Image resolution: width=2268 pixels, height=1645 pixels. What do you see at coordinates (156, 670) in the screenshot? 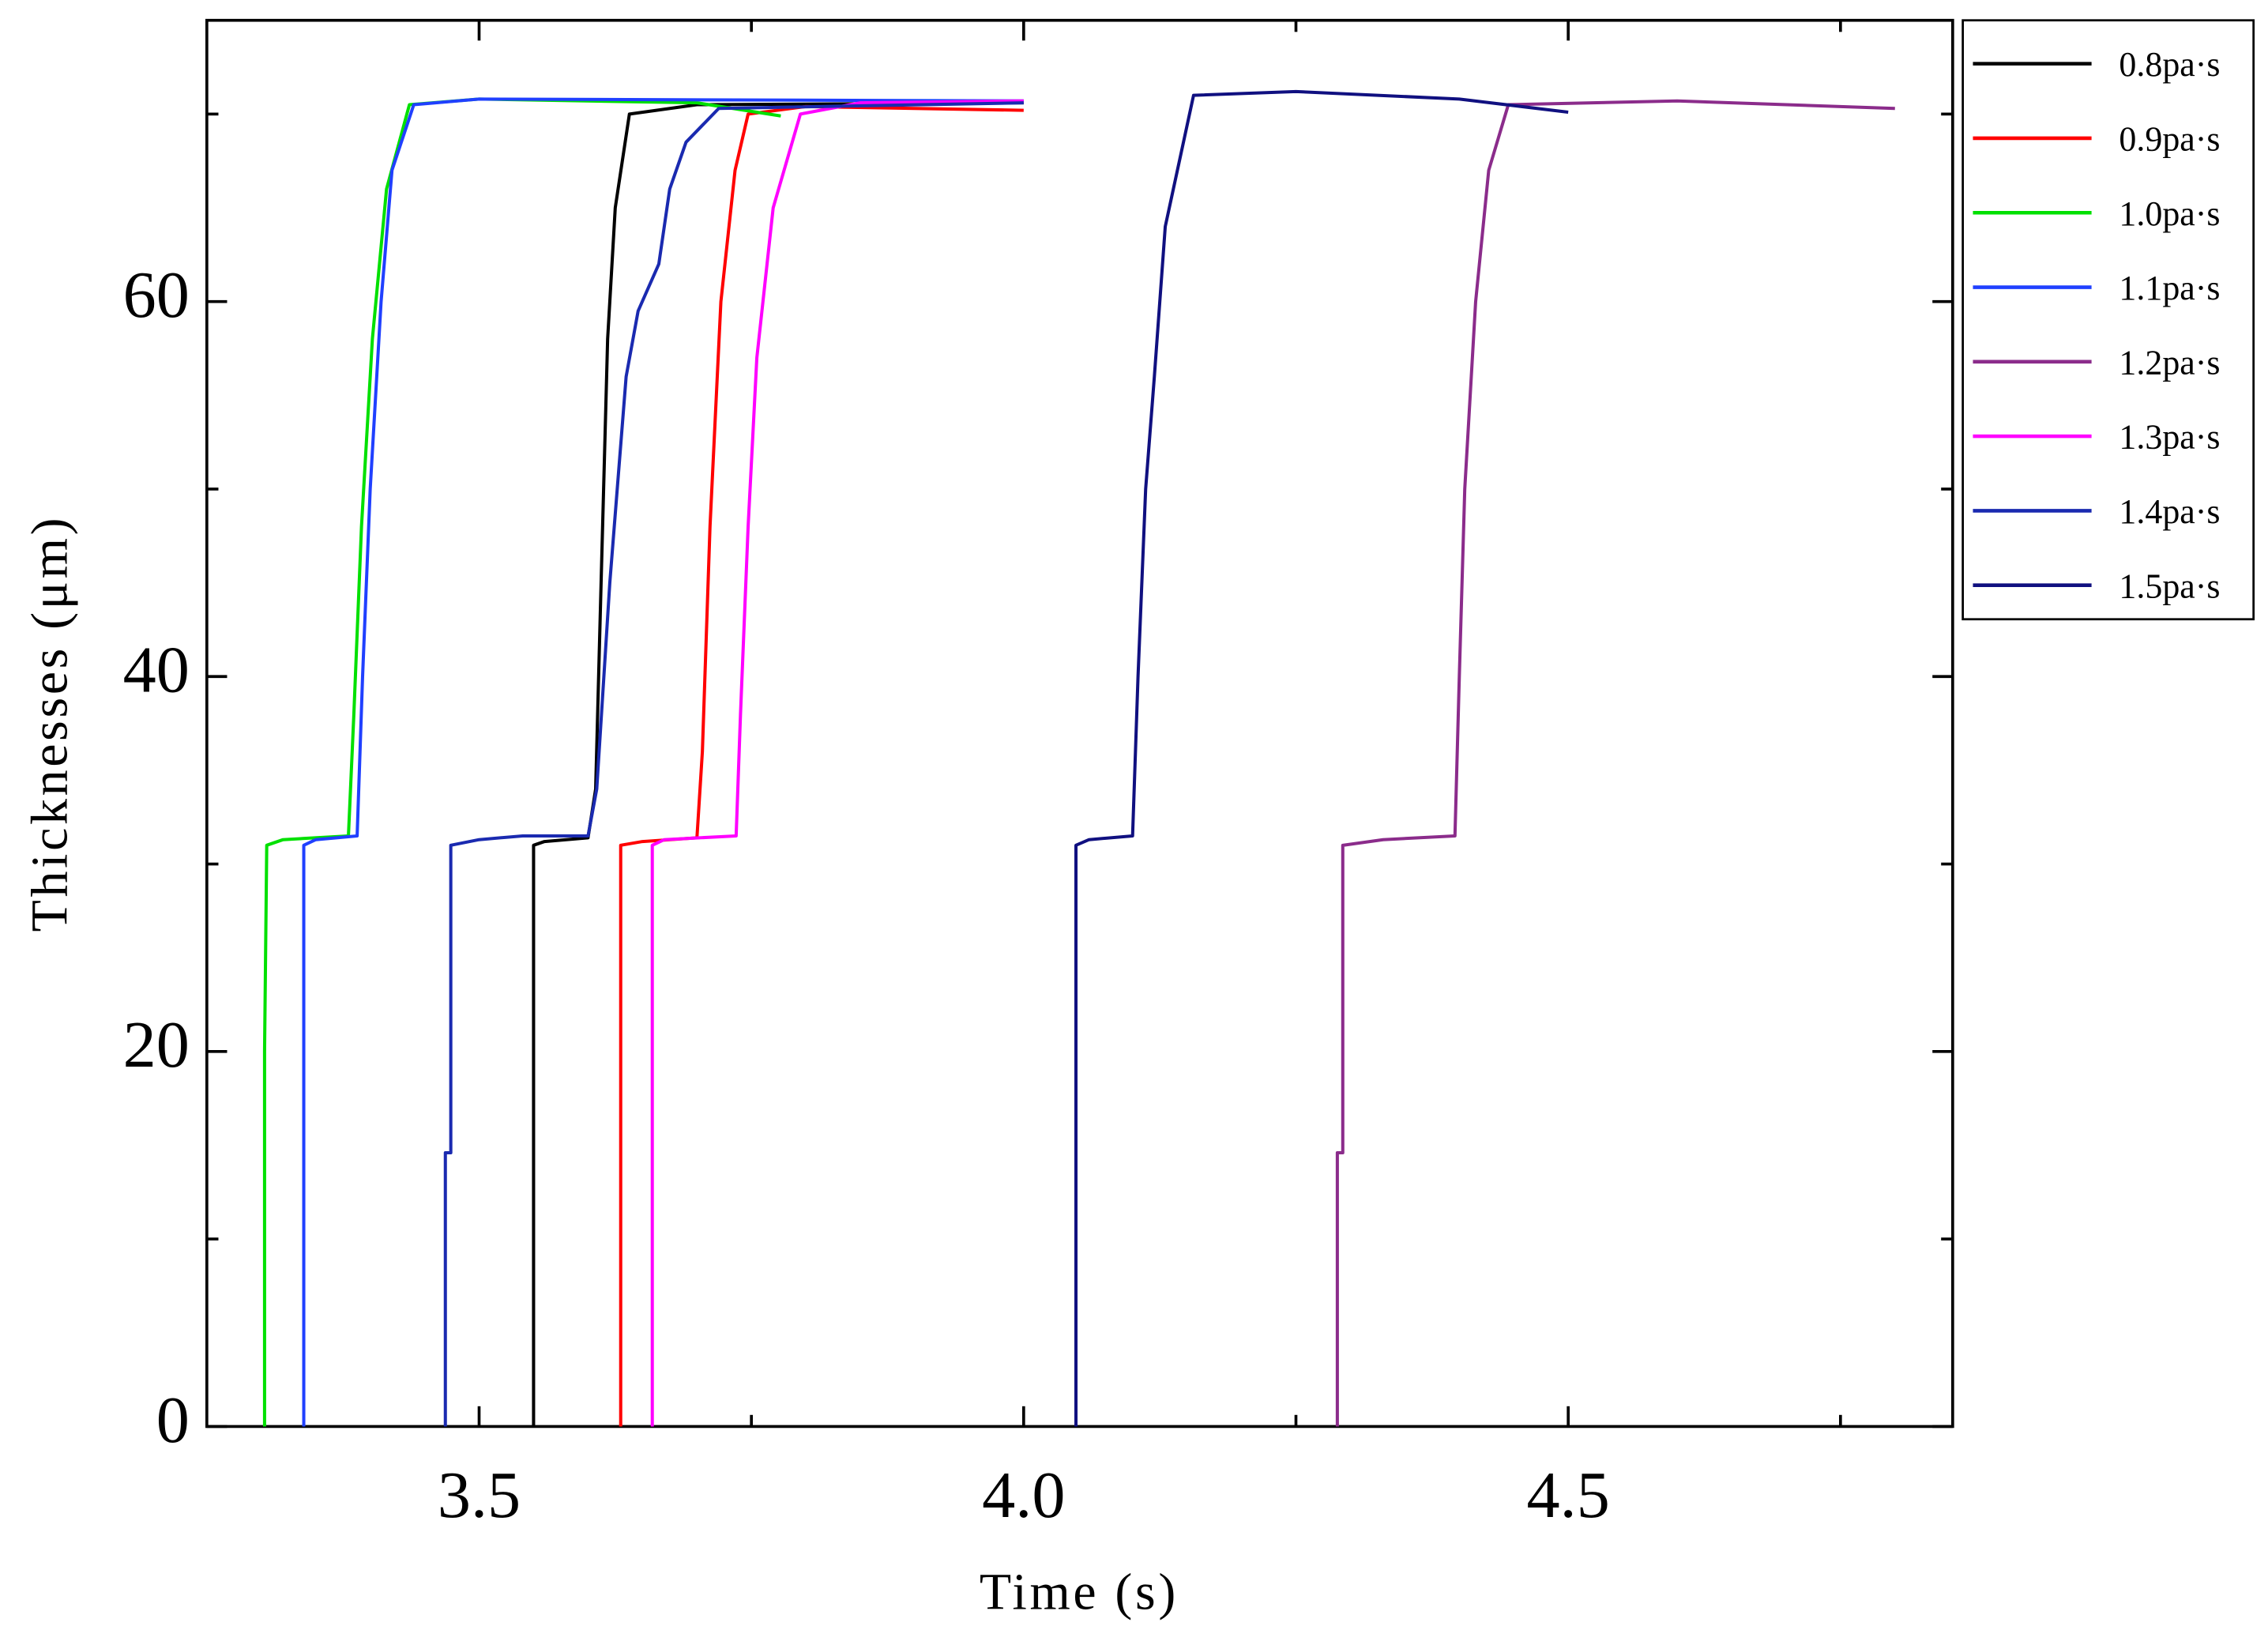
I see `y-tick-label: 40` at bounding box center [156, 670].